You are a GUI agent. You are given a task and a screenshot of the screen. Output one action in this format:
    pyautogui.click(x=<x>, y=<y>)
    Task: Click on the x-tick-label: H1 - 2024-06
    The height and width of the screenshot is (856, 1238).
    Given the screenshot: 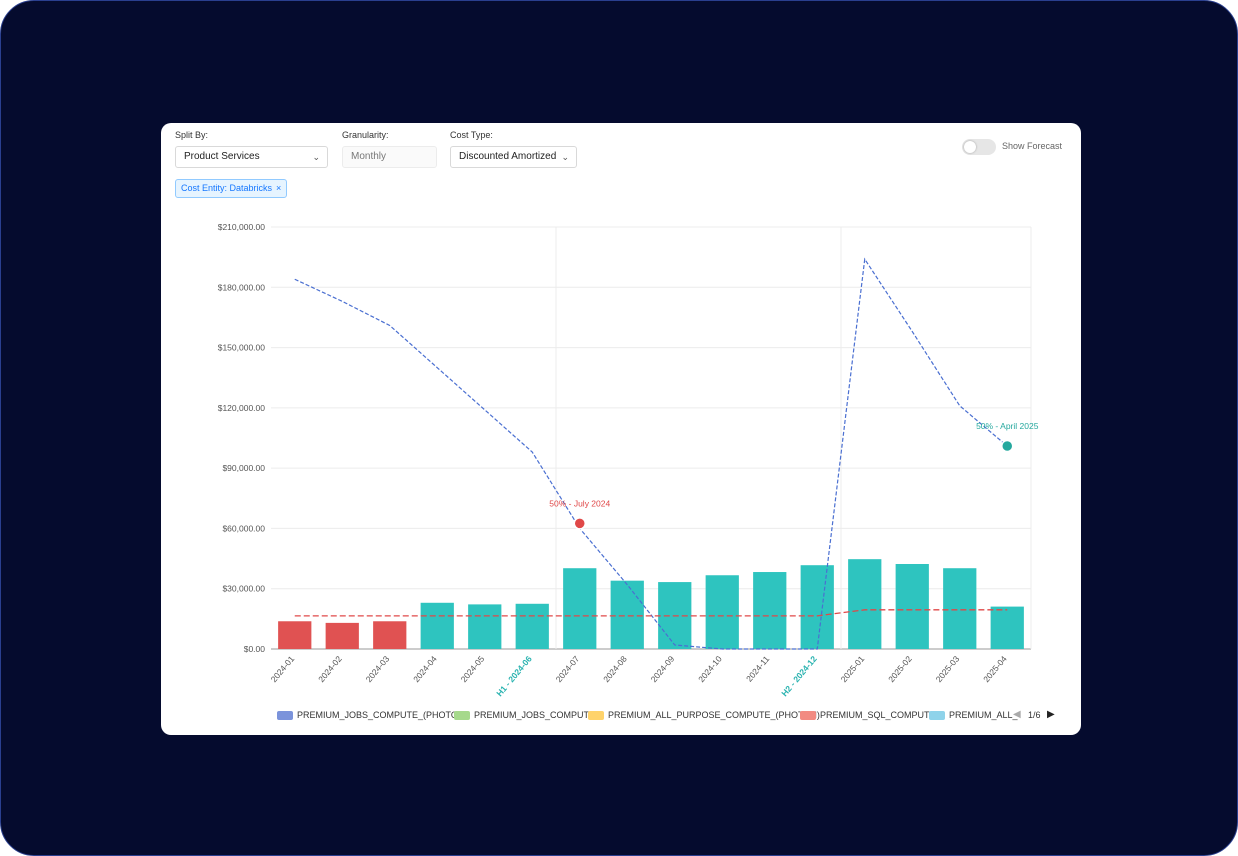 What is the action you would take?
    pyautogui.click(x=514, y=676)
    